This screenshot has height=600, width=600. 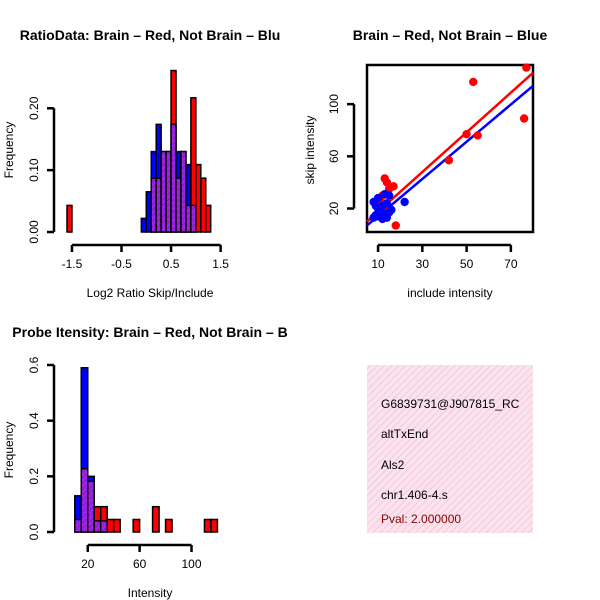 I want to click on intensity-y-tick-label: 0.2, so click(x=34, y=476).